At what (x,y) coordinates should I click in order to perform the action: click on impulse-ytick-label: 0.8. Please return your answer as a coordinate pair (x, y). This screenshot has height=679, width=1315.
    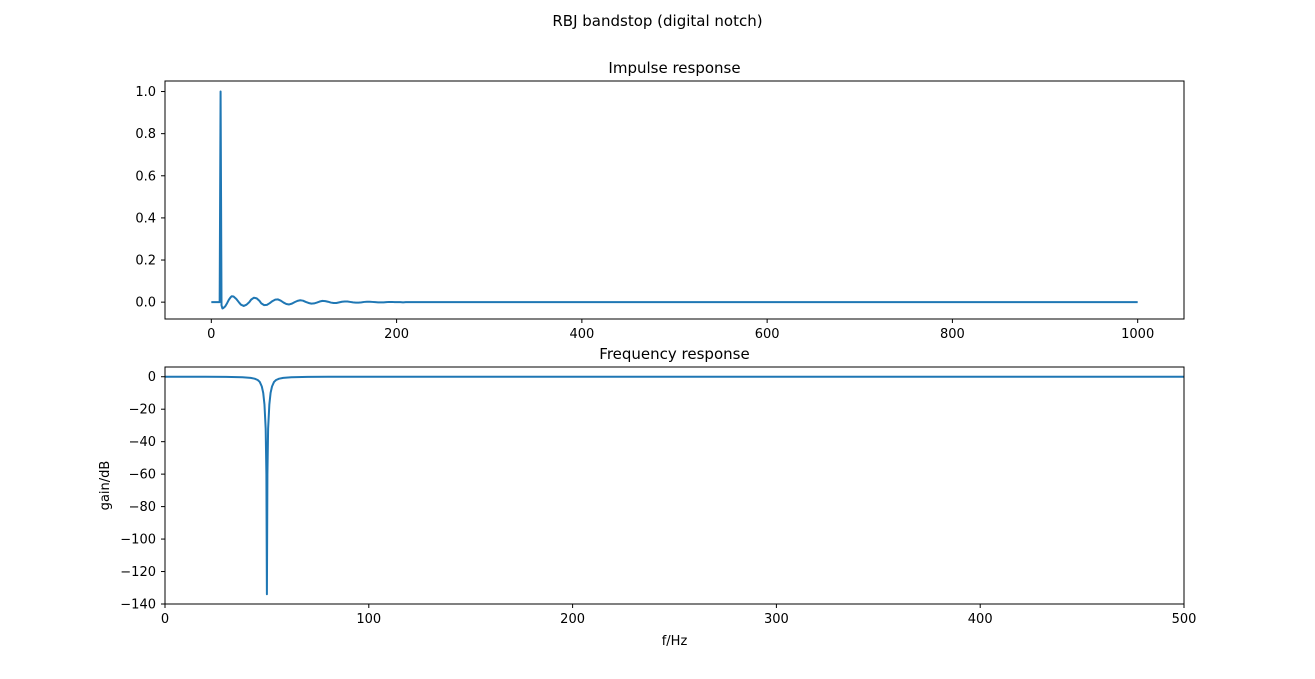
    Looking at the image, I should click on (145, 134).